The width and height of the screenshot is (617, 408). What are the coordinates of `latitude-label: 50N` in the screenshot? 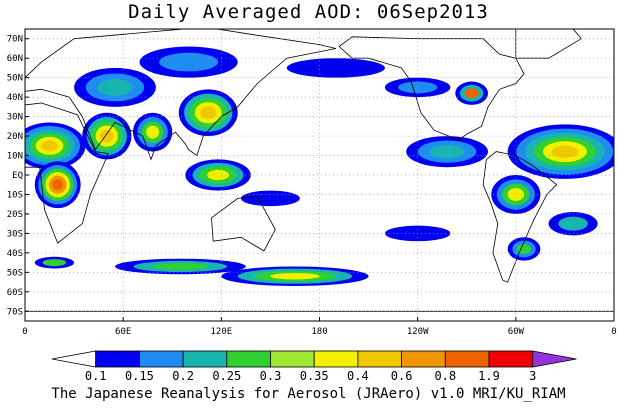 It's located at (15, 79).